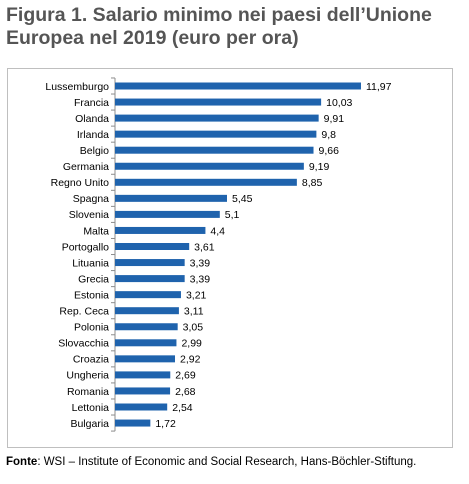  What do you see at coordinates (80, 183) in the screenshot?
I see `category-label: Regno Unito` at bounding box center [80, 183].